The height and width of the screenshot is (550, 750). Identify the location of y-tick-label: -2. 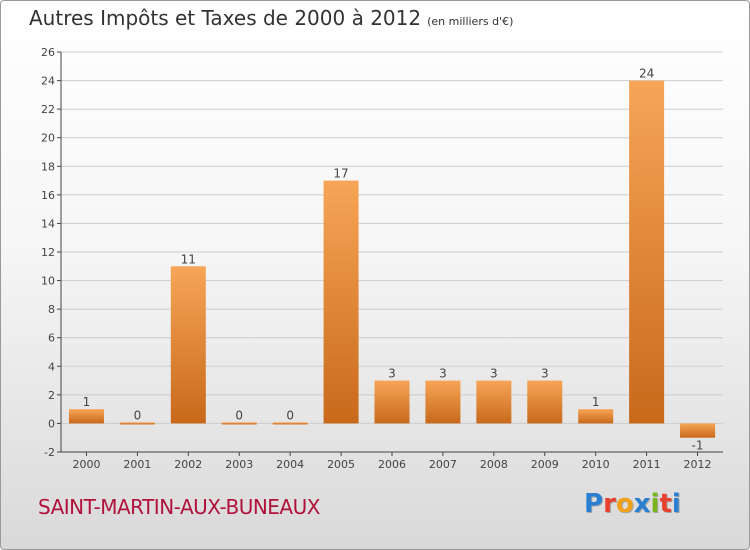
(49, 452).